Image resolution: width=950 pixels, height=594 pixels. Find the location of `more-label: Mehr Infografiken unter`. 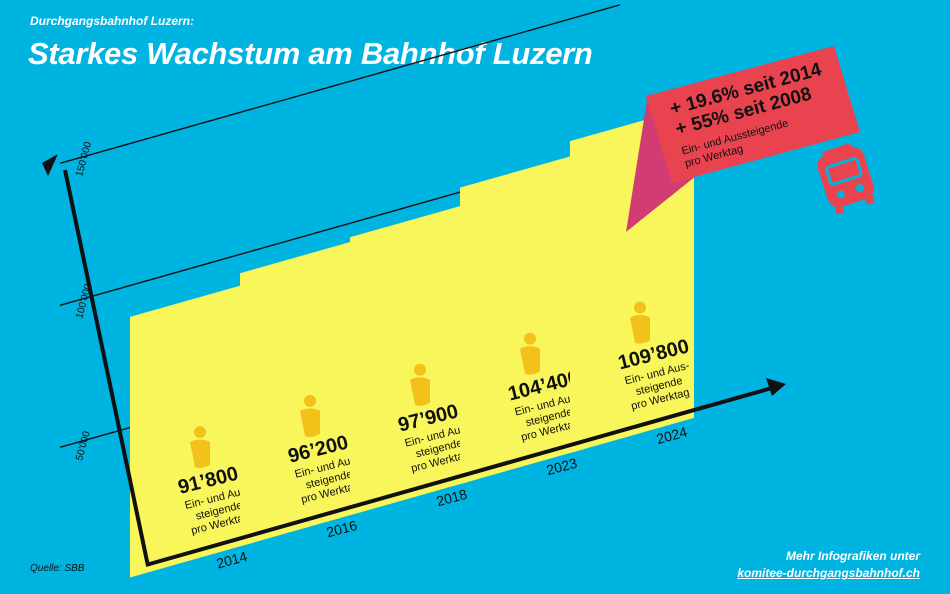

more-label: Mehr Infografiken unter is located at coordinates (852, 556).